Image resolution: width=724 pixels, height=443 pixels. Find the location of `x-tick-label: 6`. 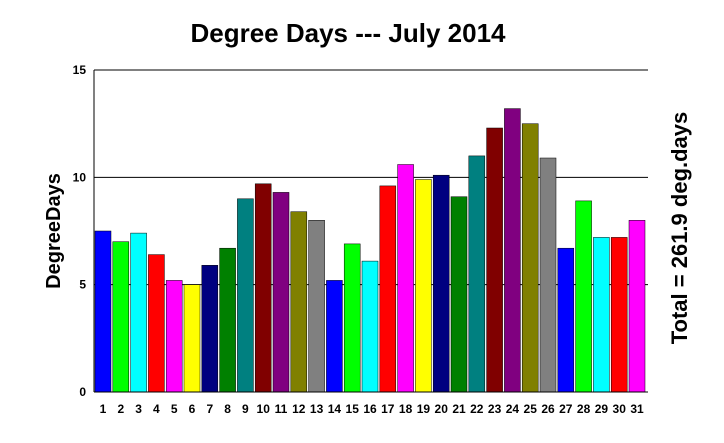

x-tick-label: 6 is located at coordinates (192, 409).